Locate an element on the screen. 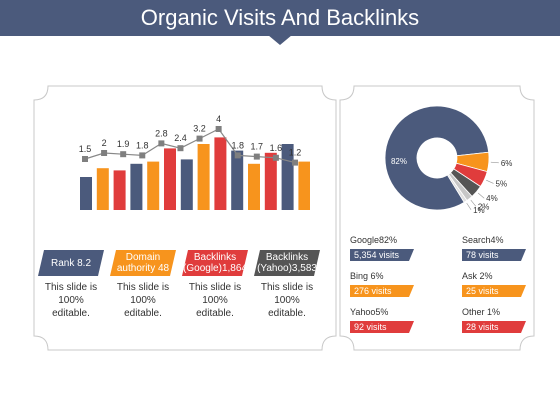 The height and width of the screenshot is (420, 560). slice-label: 2% is located at coordinates (484, 206).